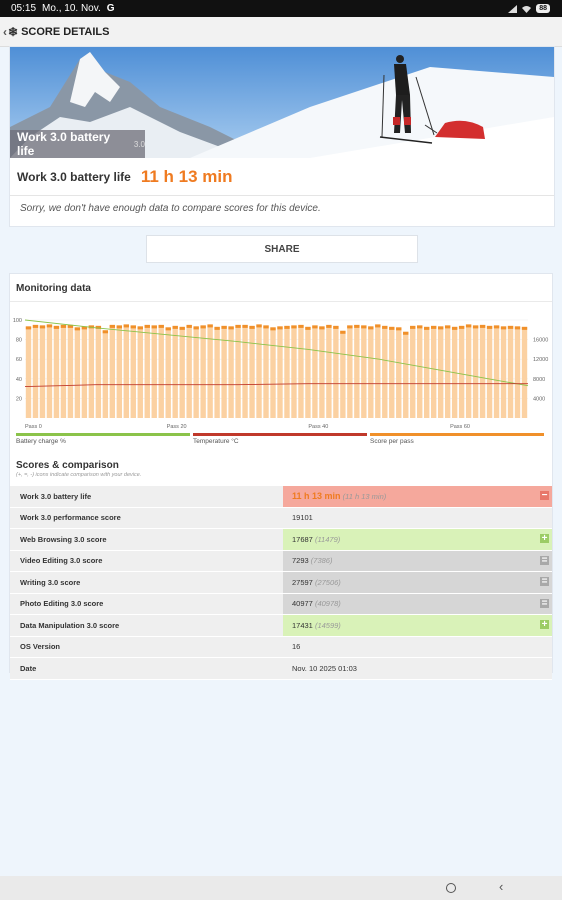 This screenshot has height=900, width=562. Describe the element at coordinates (62, 604) in the screenshot. I see `score-label: Photo Editing 3.0 score` at that location.